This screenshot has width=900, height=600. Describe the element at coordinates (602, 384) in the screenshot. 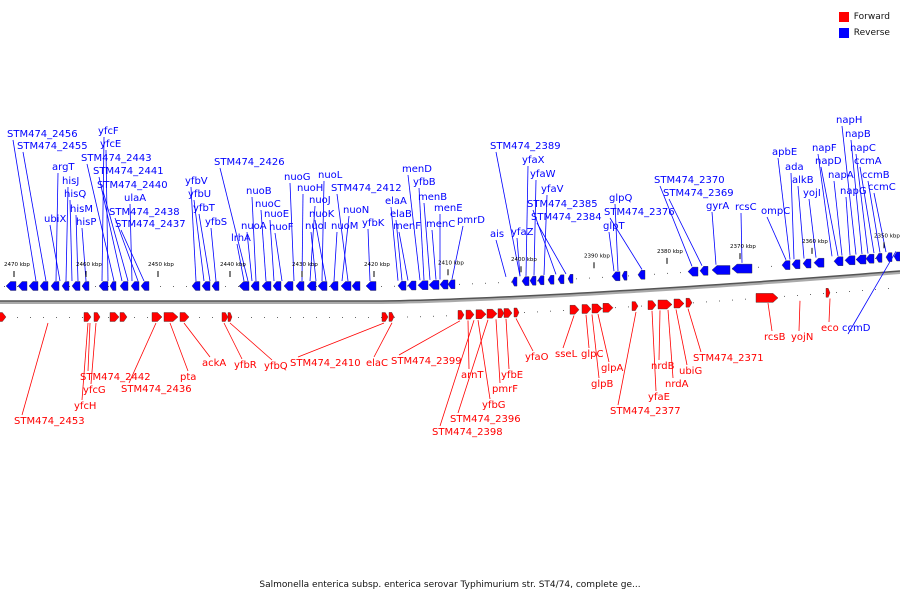

I see `forward-gene-label: glpB` at that location.